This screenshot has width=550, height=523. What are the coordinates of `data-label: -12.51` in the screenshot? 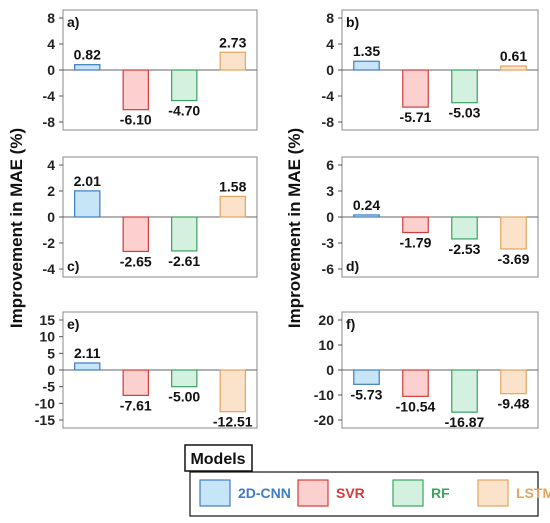 It's located at (233, 422).